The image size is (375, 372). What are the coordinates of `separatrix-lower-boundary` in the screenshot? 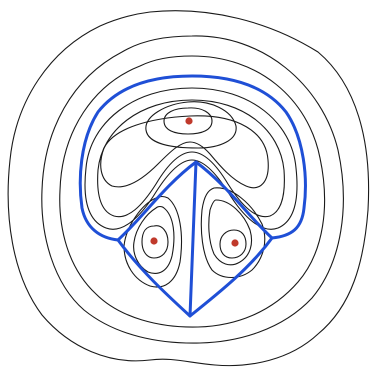 It's located at (195, 277).